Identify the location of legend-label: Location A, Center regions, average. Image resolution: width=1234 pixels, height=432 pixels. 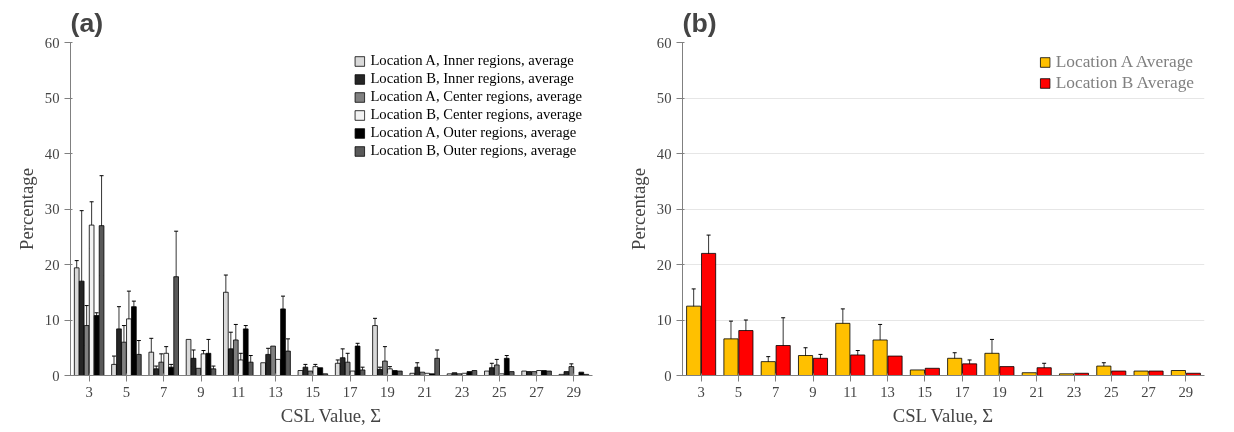
(476, 96).